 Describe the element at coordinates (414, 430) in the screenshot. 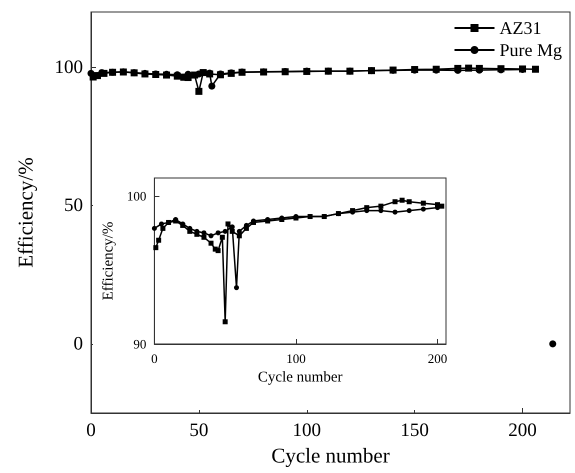

I see `x-tick-label: 150` at that location.